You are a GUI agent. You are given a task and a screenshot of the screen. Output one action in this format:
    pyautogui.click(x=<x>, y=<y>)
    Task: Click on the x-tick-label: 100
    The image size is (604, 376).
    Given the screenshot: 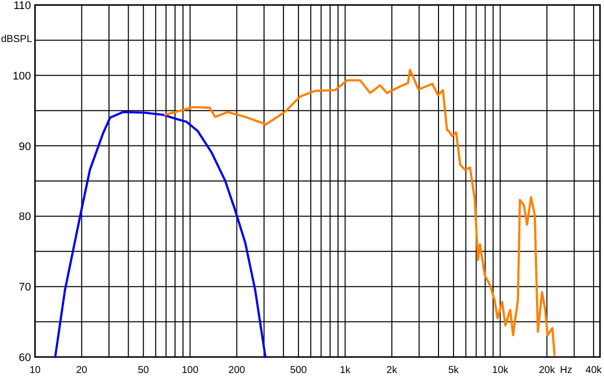 What is the action you would take?
    pyautogui.click(x=190, y=370)
    